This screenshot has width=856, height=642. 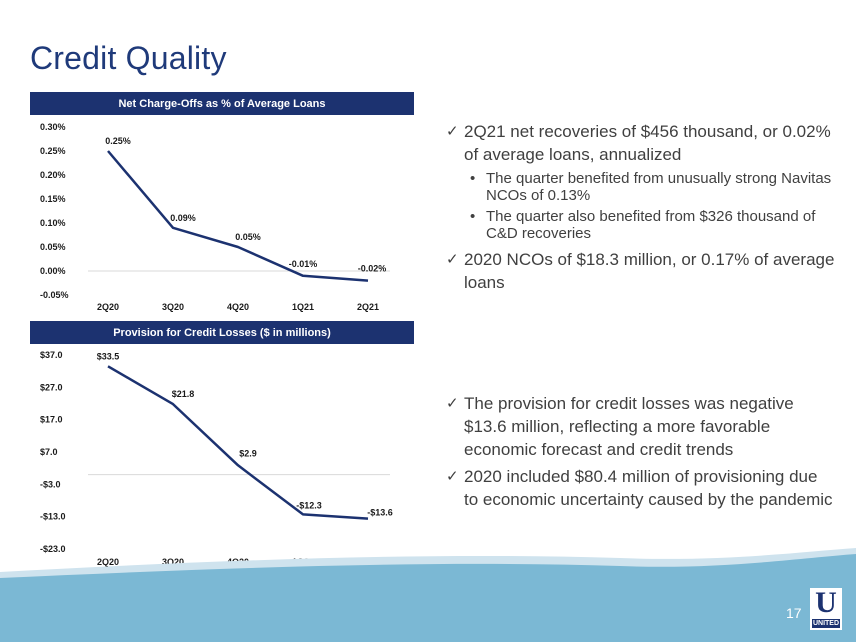 What do you see at coordinates (309, 505) in the screenshot?
I see `data-label: -$12.3` at bounding box center [309, 505].